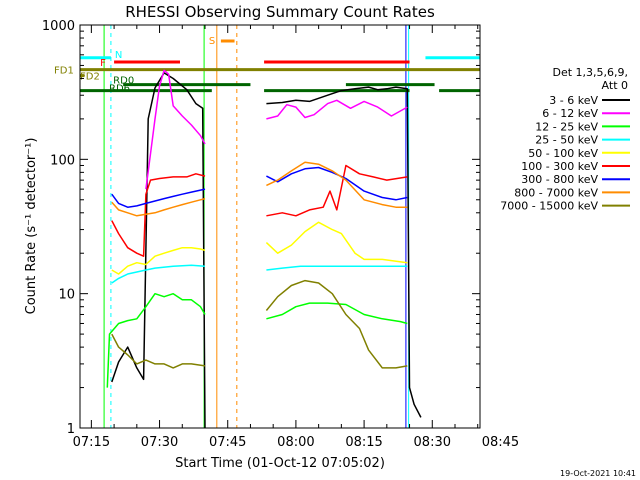  What do you see at coordinates (500, 442) in the screenshot?
I see `x-tick-label: 08:45` at bounding box center [500, 442].